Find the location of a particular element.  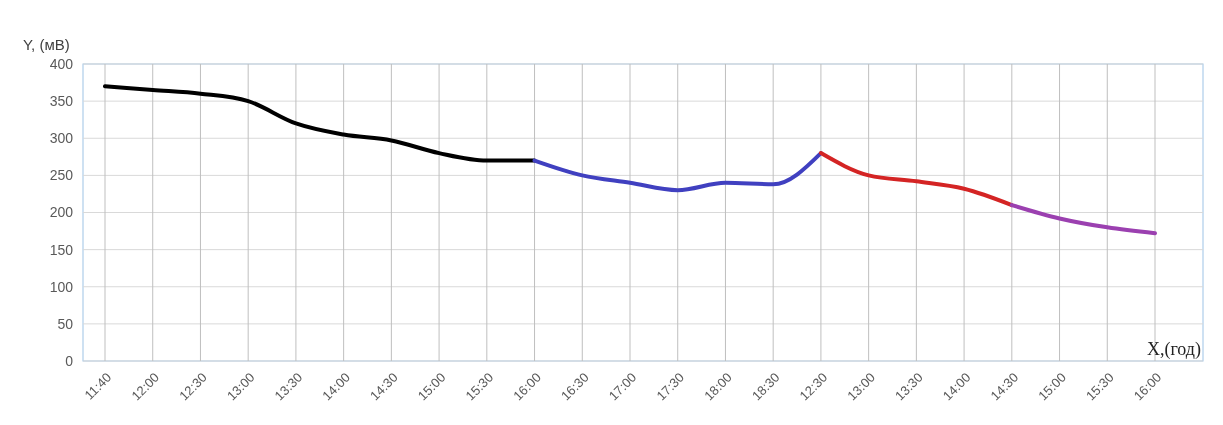

y-tick-label: 100 is located at coordinates (61, 286).